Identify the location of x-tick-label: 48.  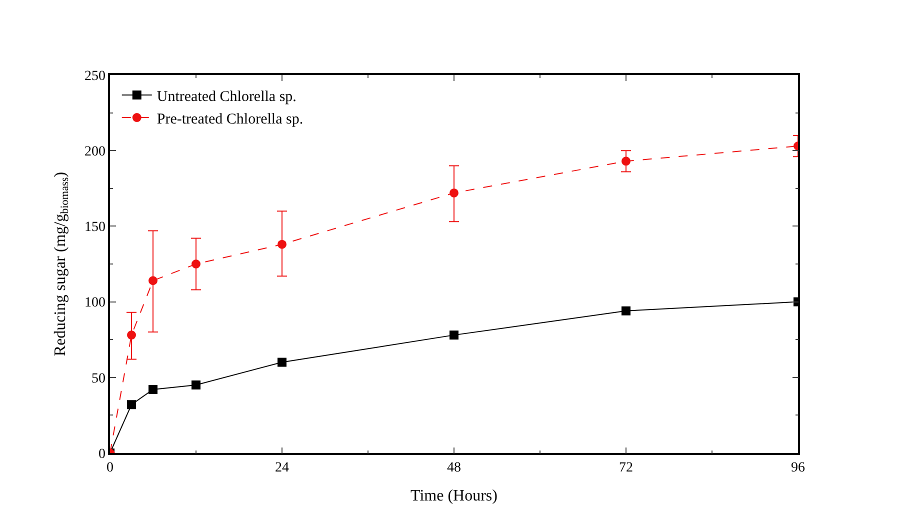
(454, 468).